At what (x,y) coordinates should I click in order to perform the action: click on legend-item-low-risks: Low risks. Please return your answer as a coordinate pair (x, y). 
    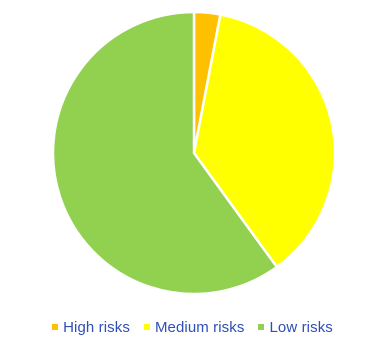
    Looking at the image, I should click on (295, 327).